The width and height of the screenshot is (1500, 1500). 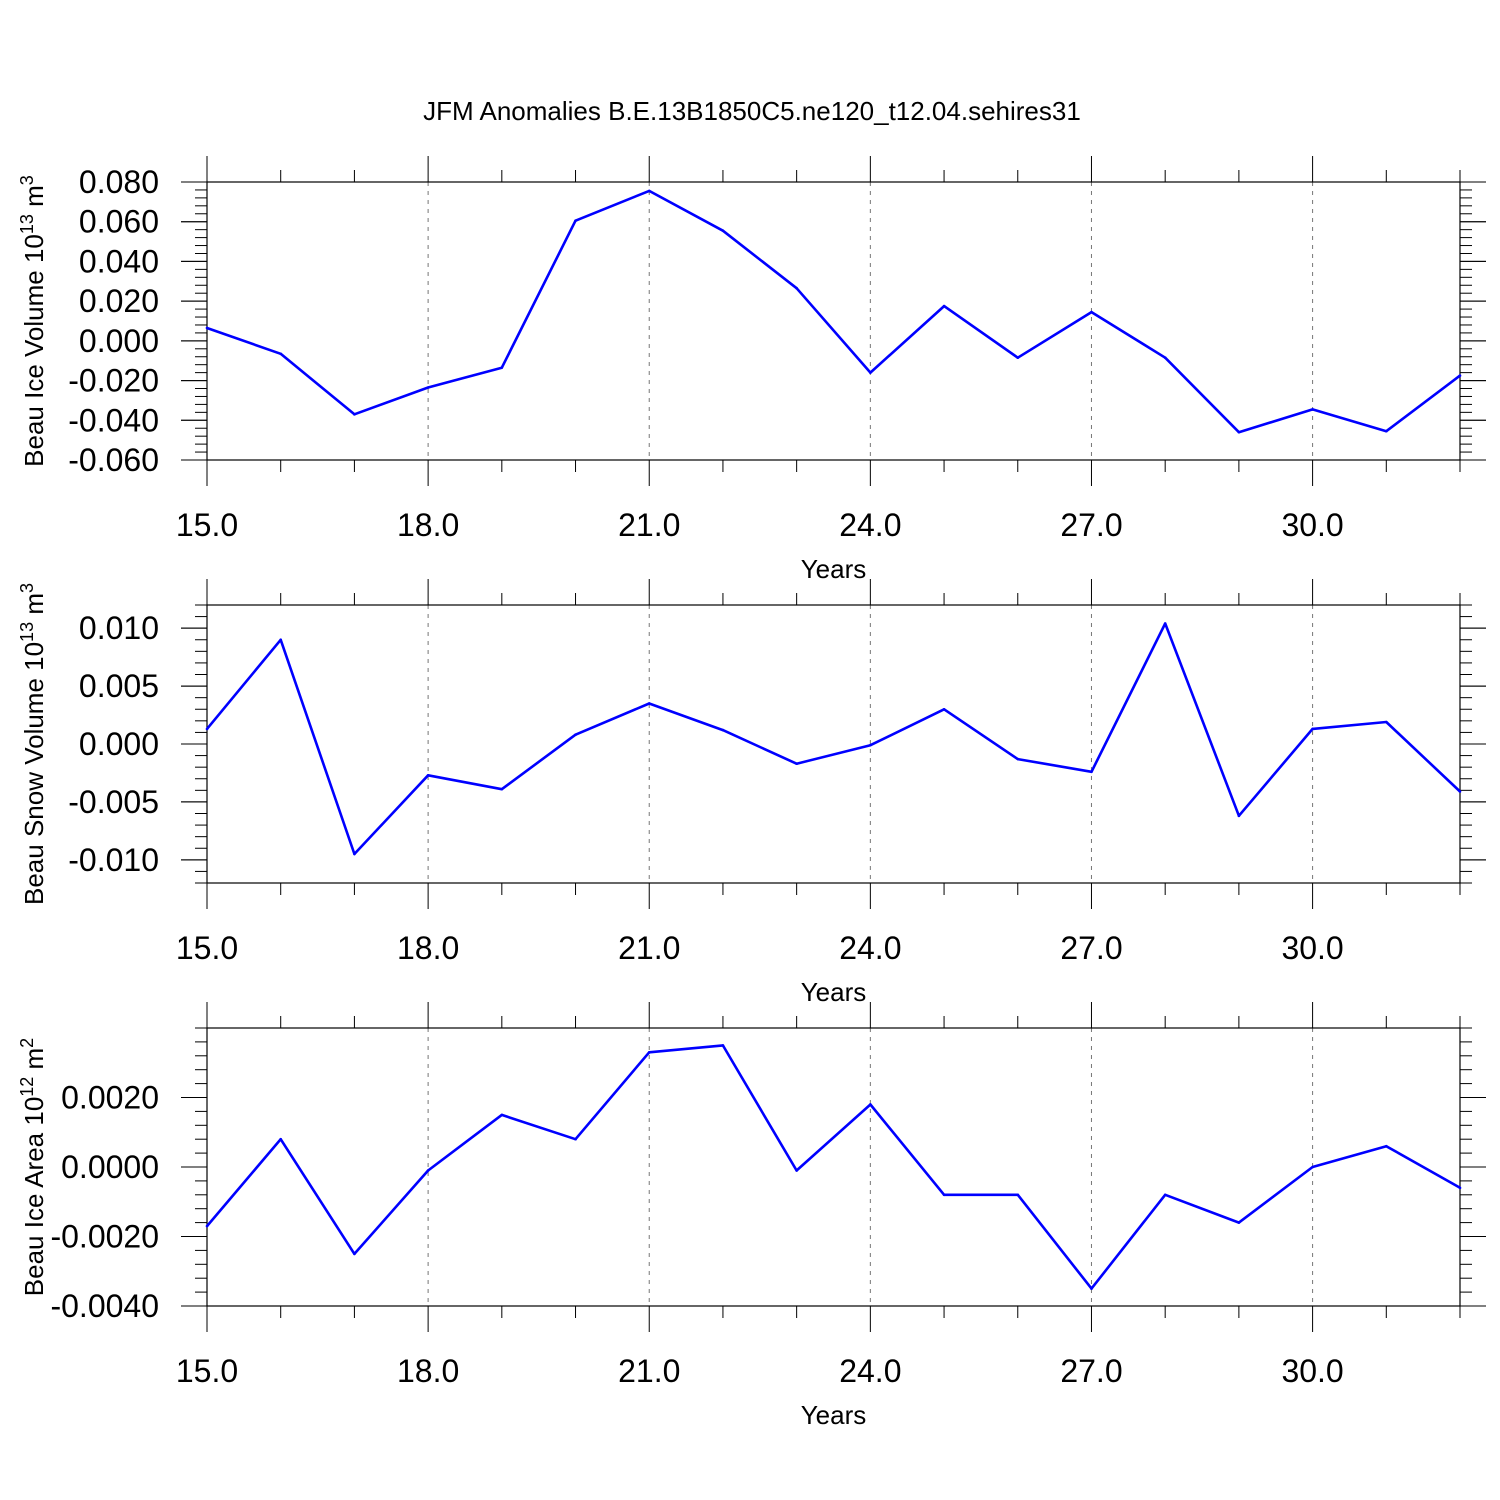 What do you see at coordinates (119, 261) in the screenshot?
I see `ice-volume-ytick-label: 0.040` at bounding box center [119, 261].